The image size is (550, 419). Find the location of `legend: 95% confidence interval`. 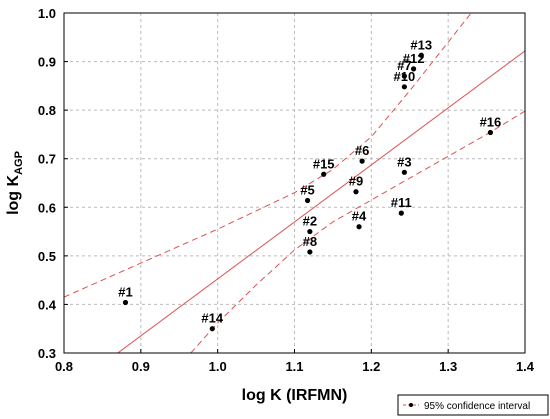

legend: 95% confidence interval is located at coordinates (473, 405).